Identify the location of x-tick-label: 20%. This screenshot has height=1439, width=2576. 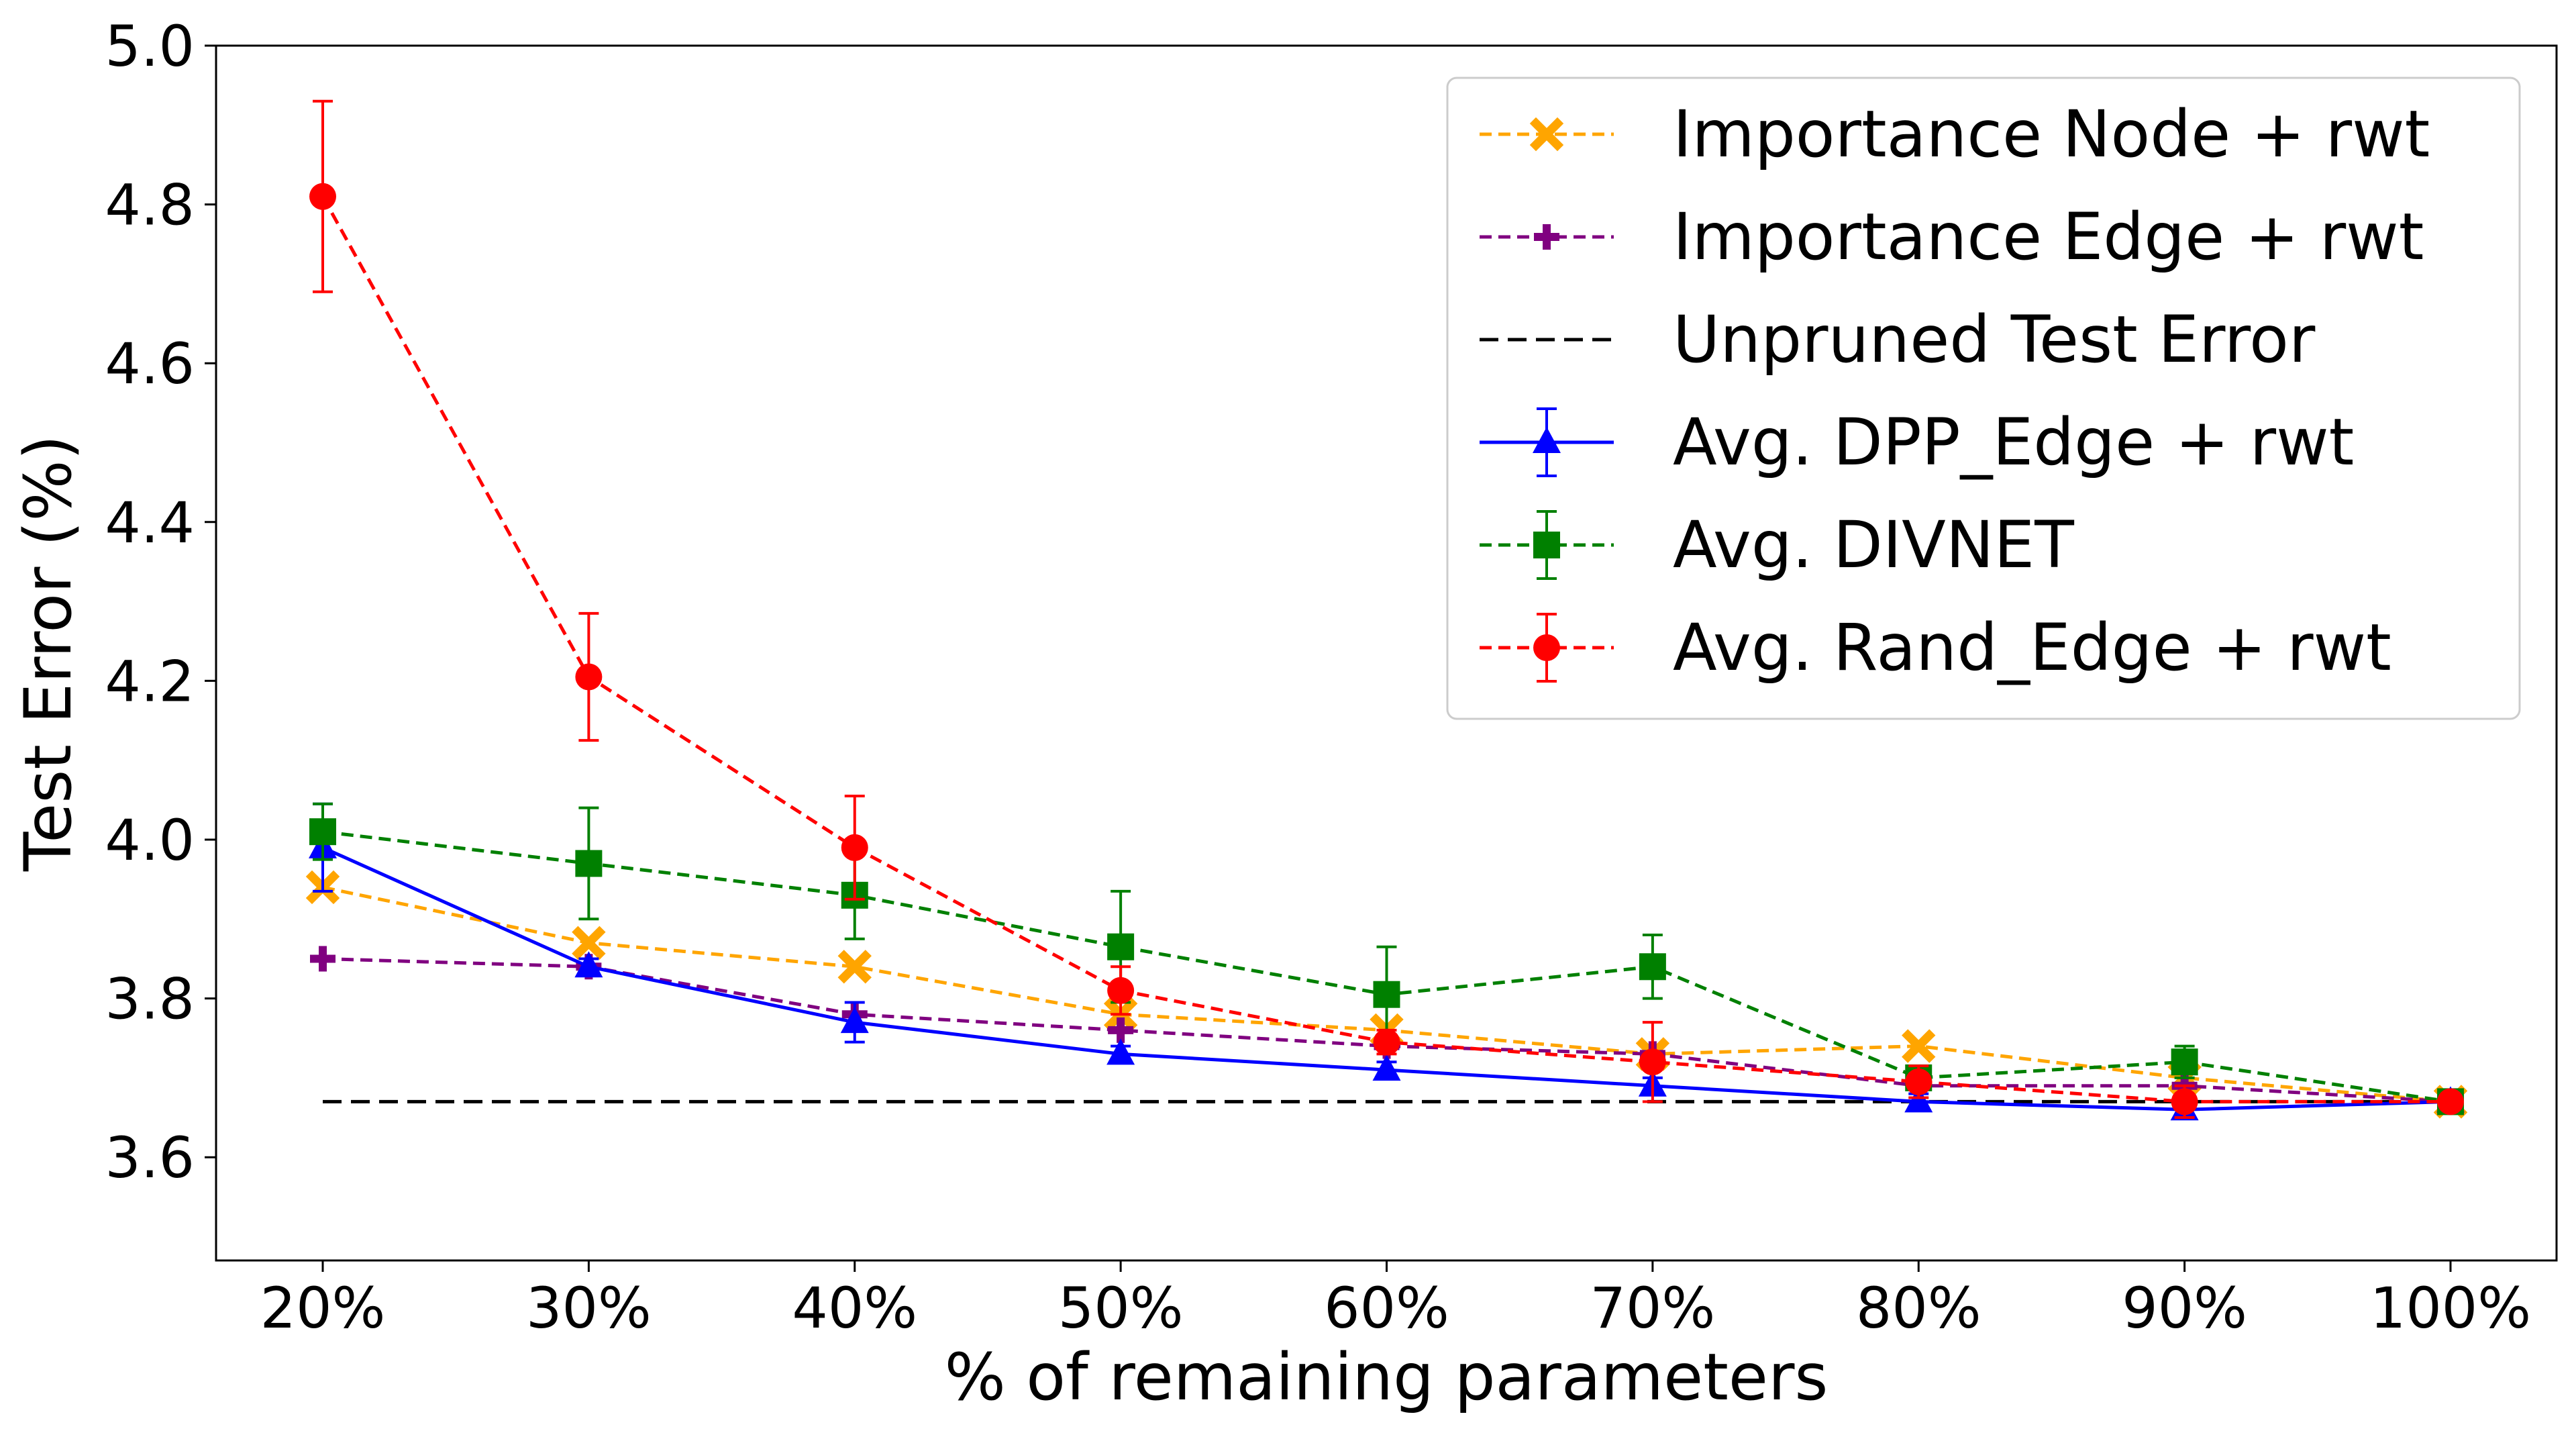
(323, 1308).